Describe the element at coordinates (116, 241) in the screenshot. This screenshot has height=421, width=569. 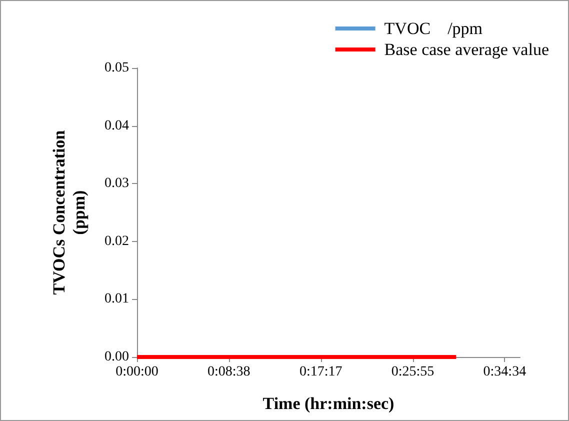
I see `y-tick-label: 0.02` at that location.